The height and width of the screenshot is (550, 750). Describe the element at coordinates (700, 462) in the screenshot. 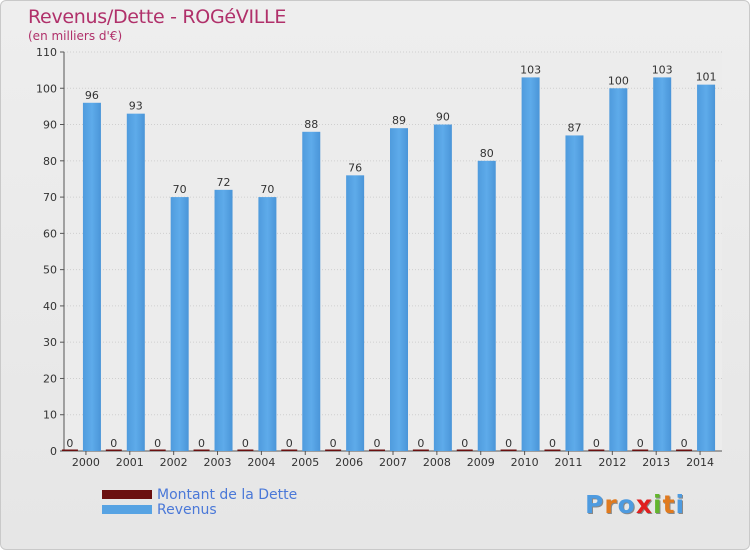

I see `x-tick-label: 2014` at that location.